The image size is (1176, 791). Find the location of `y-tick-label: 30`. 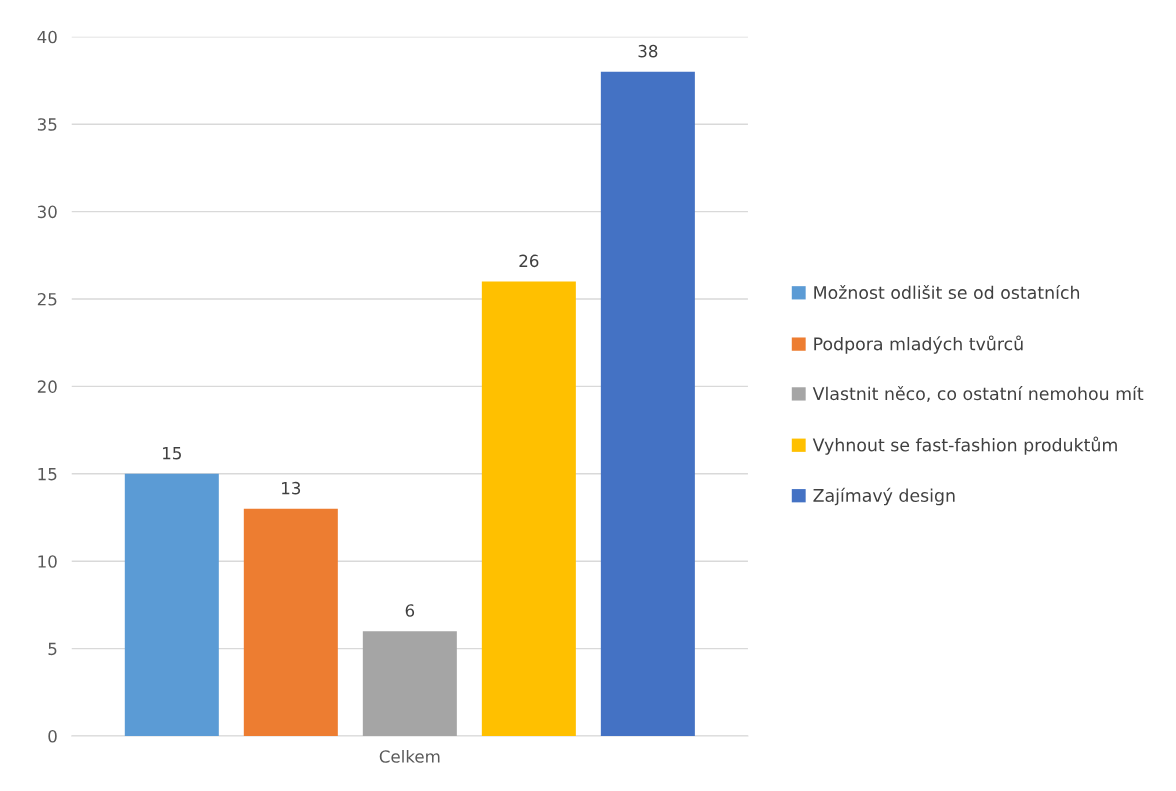

y-tick-label: 30 is located at coordinates (47, 212).